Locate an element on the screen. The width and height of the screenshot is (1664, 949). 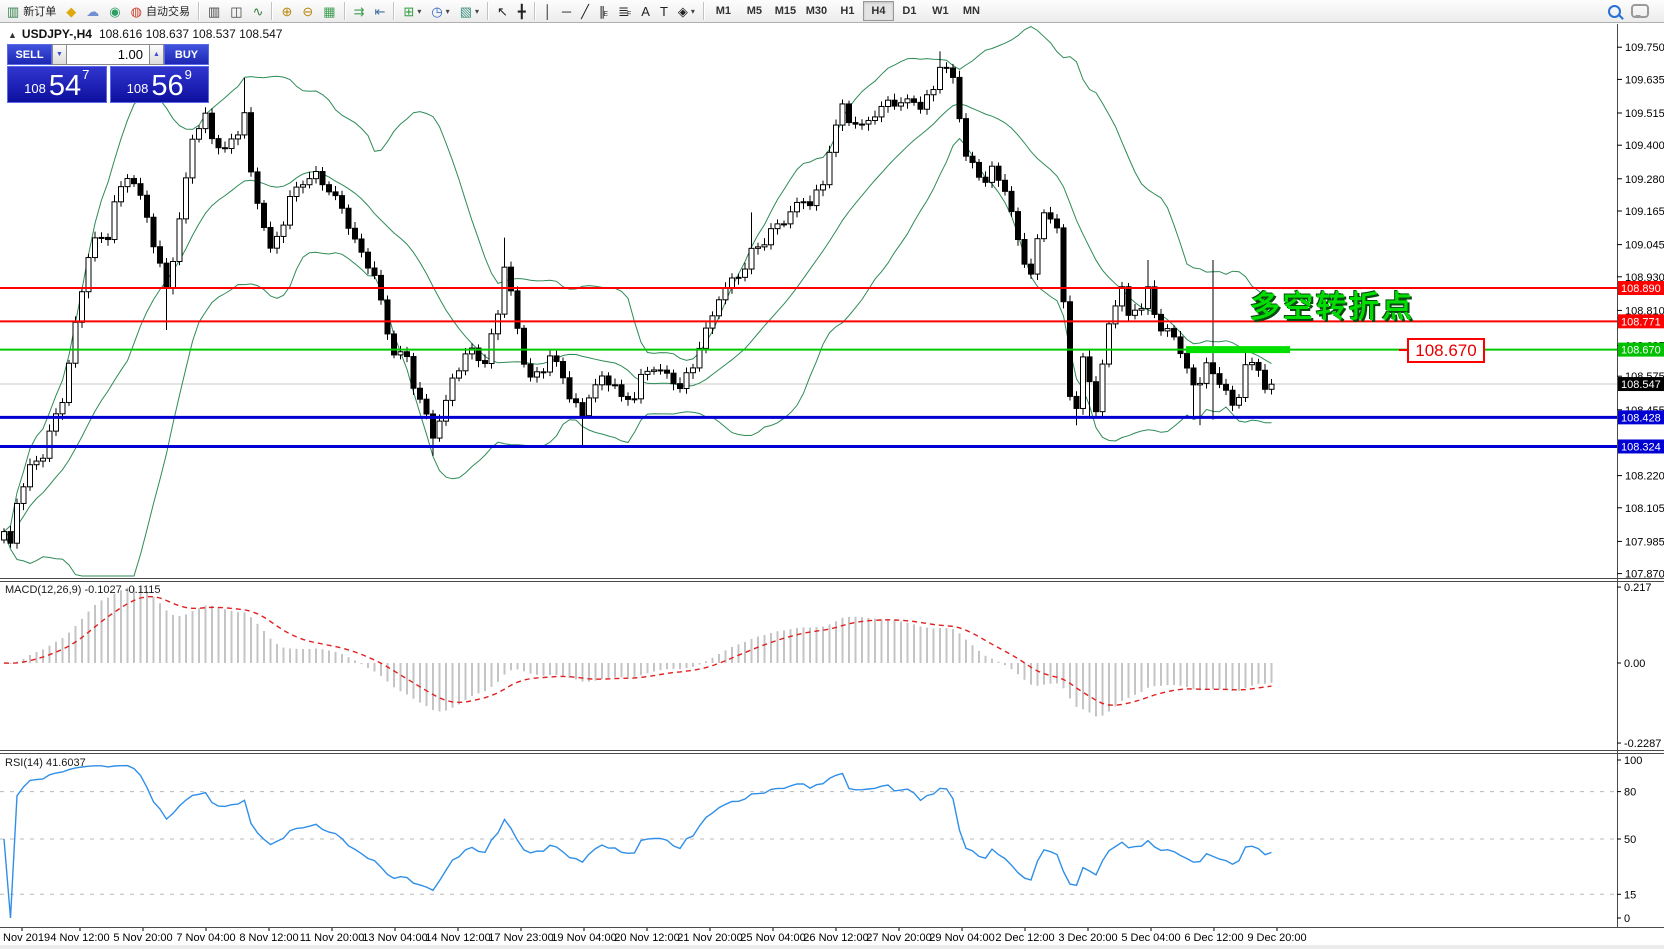
horizontal-line-button: ─ is located at coordinates (566, 11).